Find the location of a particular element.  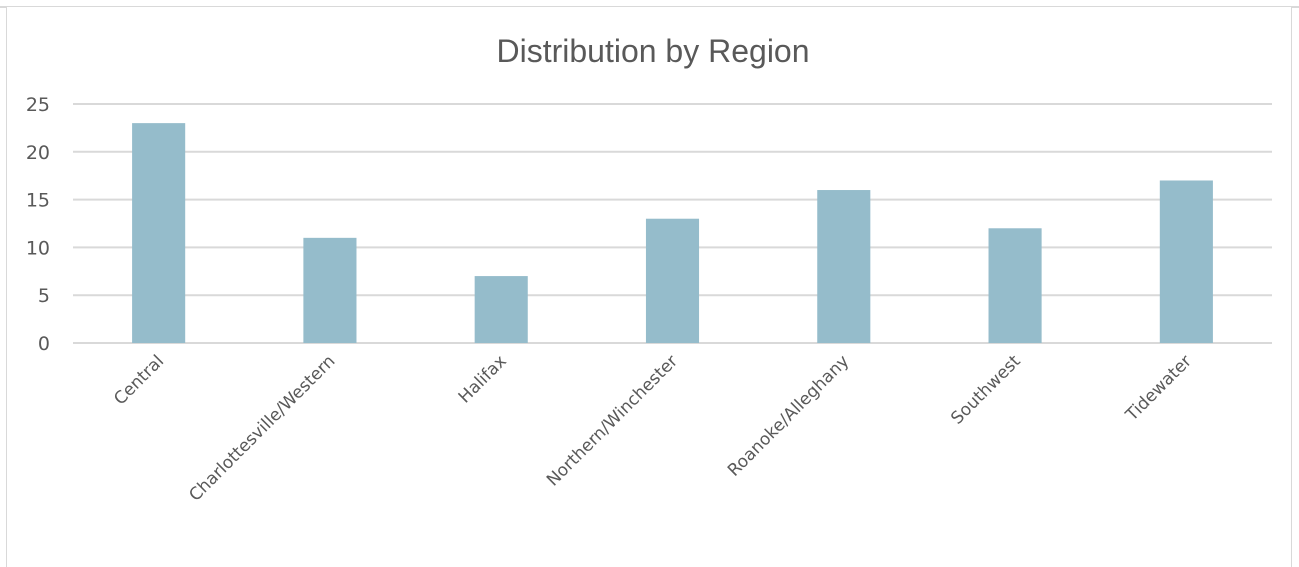

bar-roanoke-alleghany is located at coordinates (844, 266).